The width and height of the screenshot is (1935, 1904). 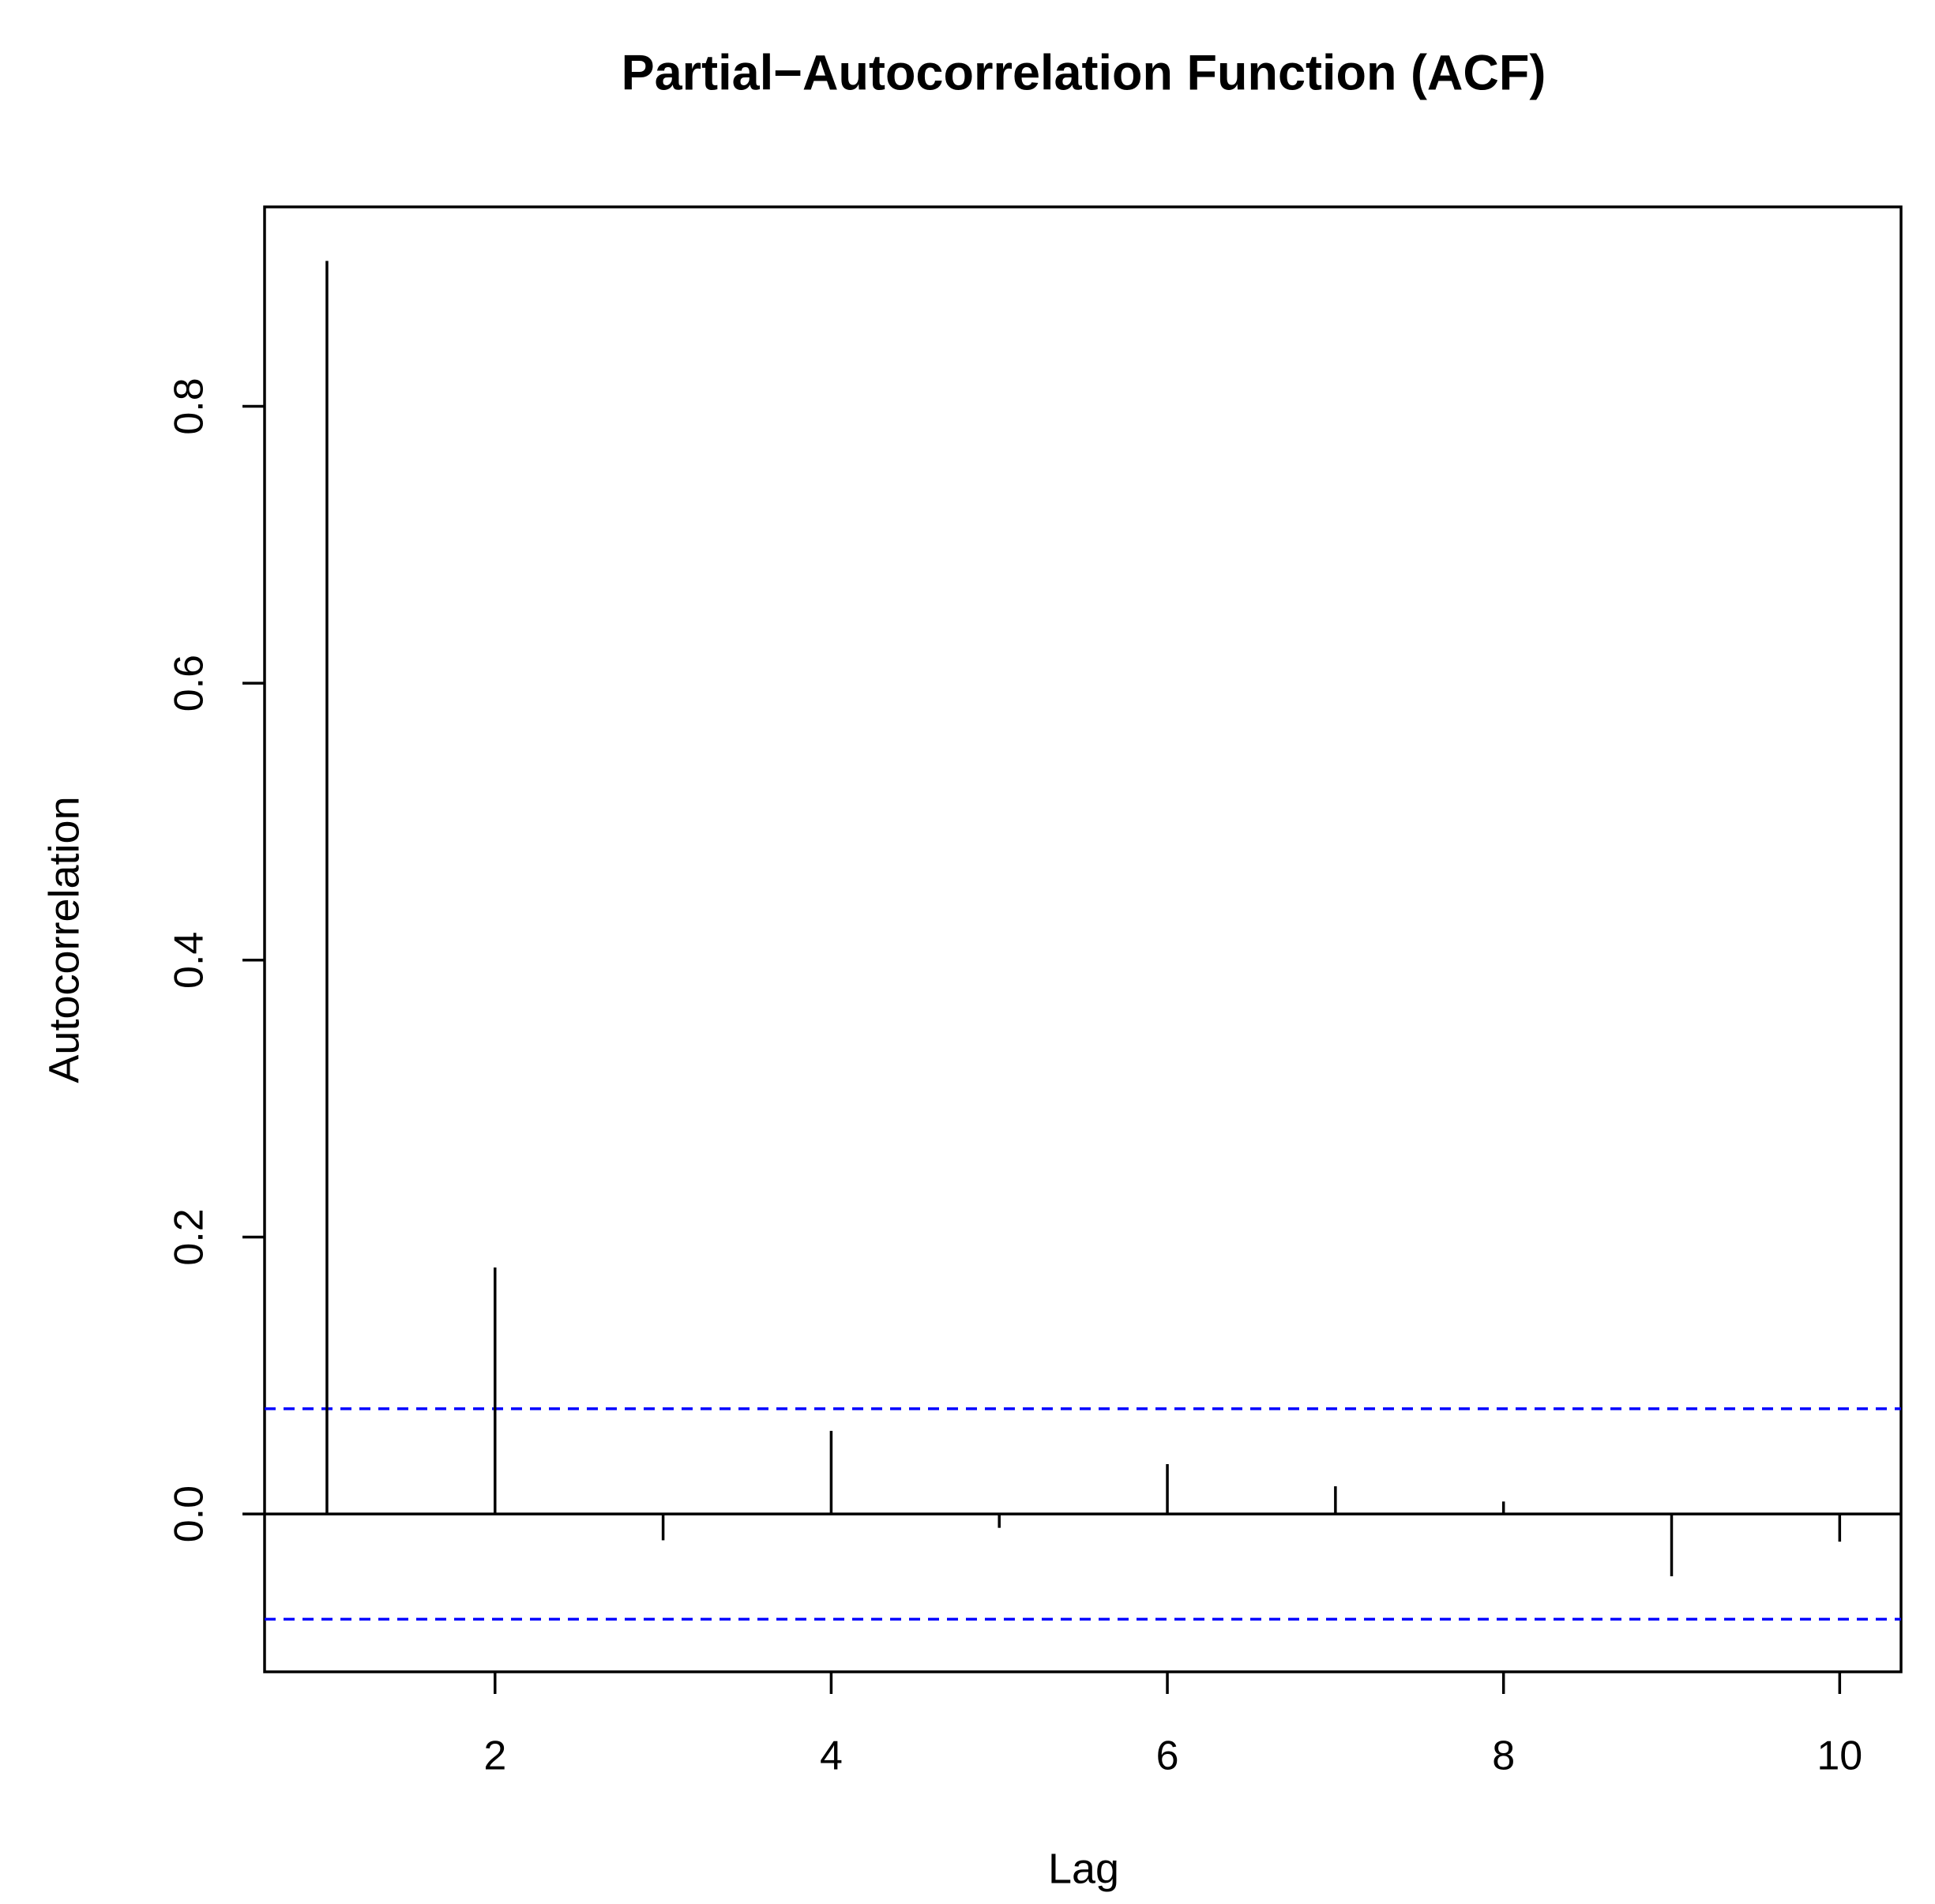 What do you see at coordinates (1084, 73) in the screenshot?
I see `chart-title: Partial−Autocorrelation Function (ACF)` at bounding box center [1084, 73].